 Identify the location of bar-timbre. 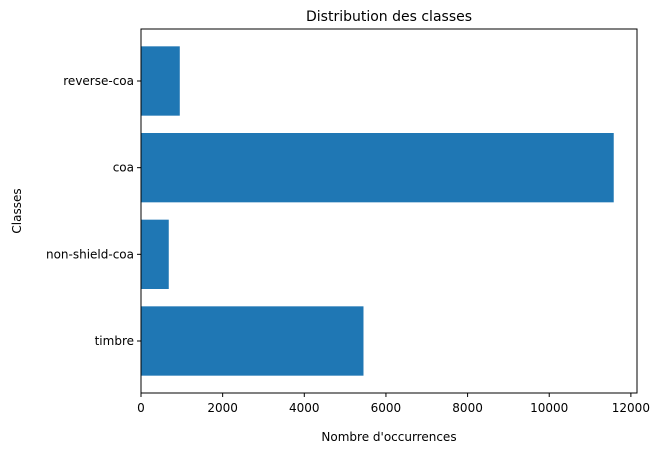
(252, 341).